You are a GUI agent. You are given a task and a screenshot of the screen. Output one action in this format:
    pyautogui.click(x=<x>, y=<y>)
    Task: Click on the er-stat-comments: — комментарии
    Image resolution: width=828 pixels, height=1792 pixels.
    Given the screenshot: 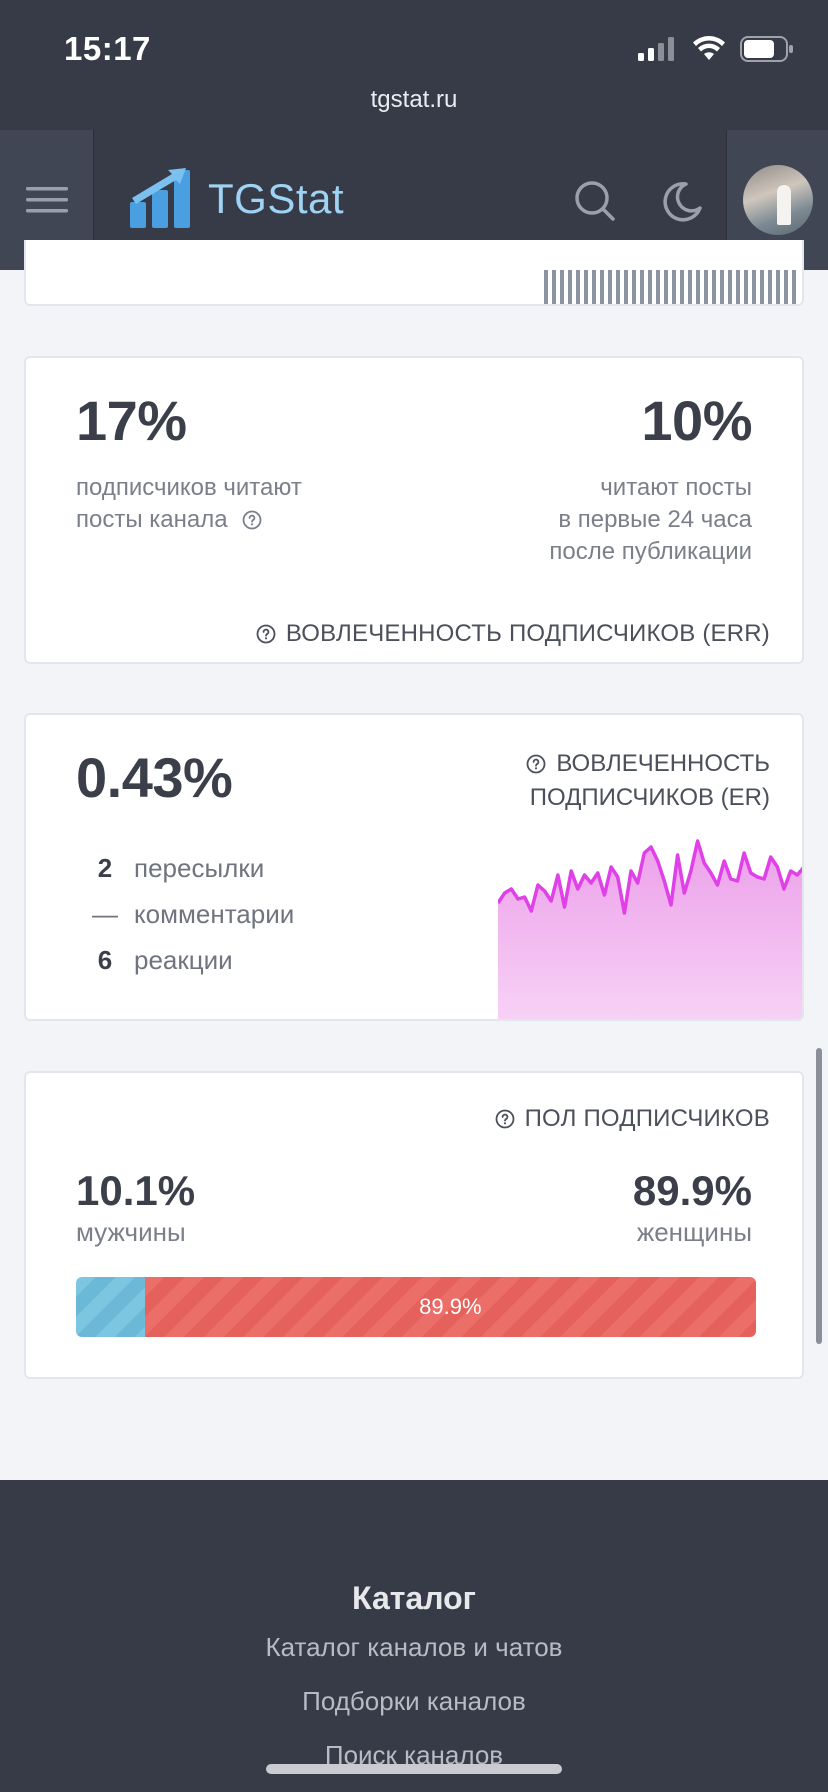 What is the action you would take?
    pyautogui.click(x=185, y=914)
    